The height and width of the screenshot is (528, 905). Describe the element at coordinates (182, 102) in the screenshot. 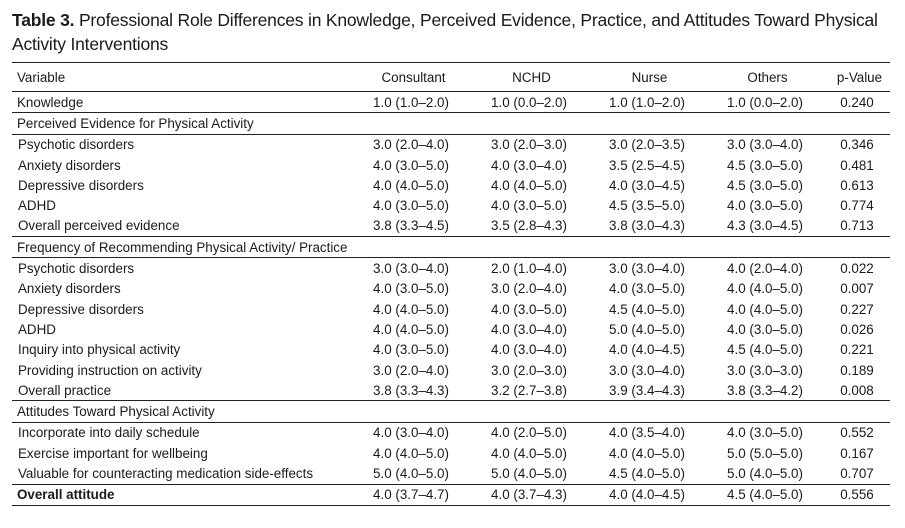

I see `variable-cell: Knowledge` at that location.